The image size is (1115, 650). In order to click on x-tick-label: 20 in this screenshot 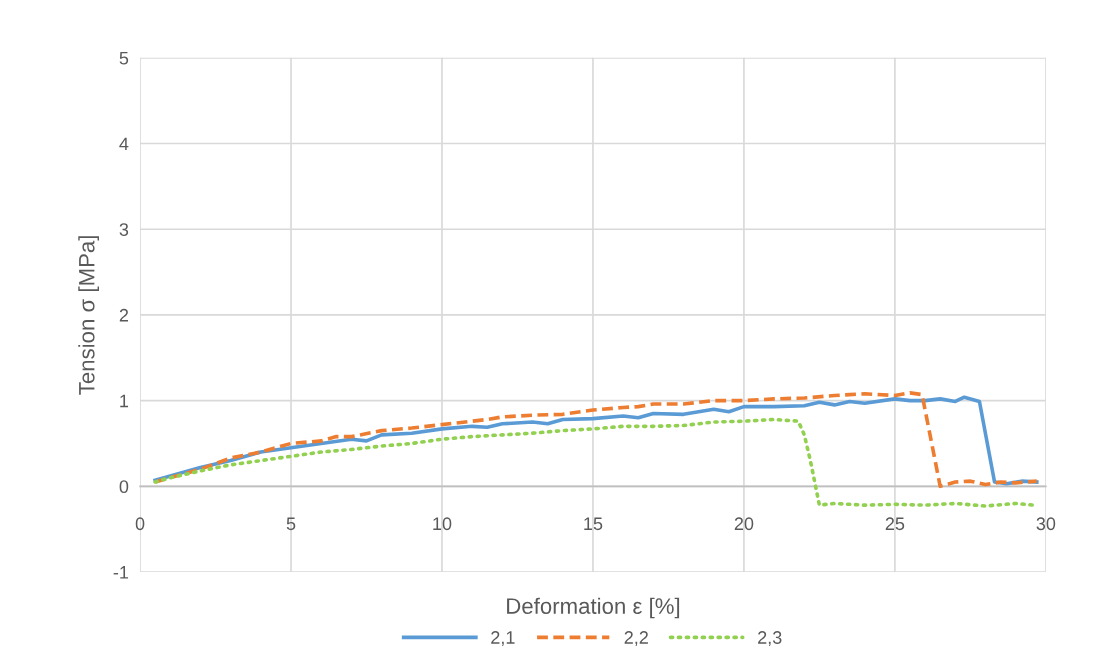, I will do `click(744, 524)`.